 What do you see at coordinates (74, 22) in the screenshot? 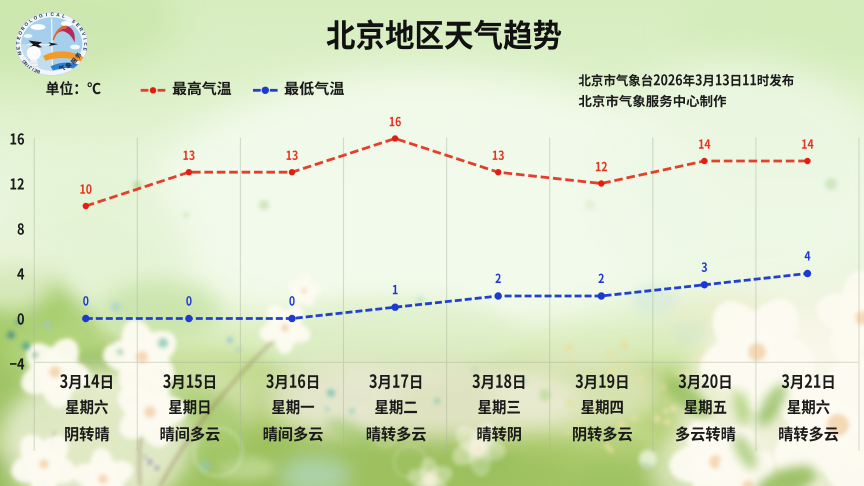
I see `svg-text: S` at bounding box center [74, 22].